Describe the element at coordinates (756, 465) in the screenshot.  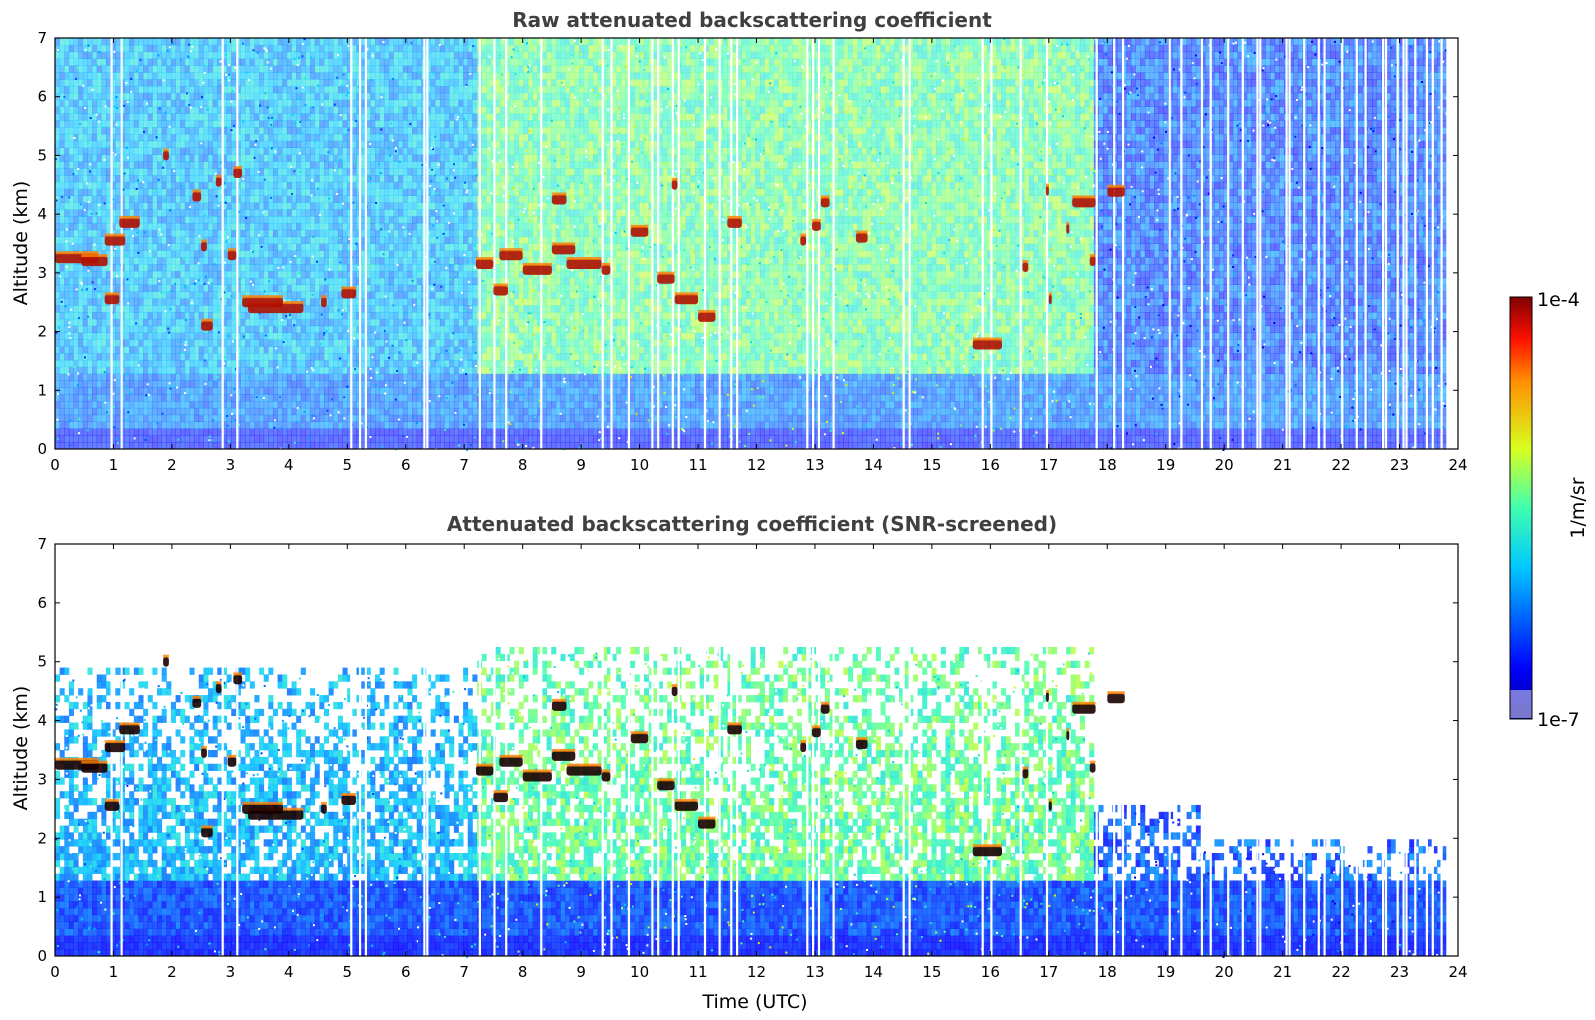
I see `x-tick-label: 12` at that location.